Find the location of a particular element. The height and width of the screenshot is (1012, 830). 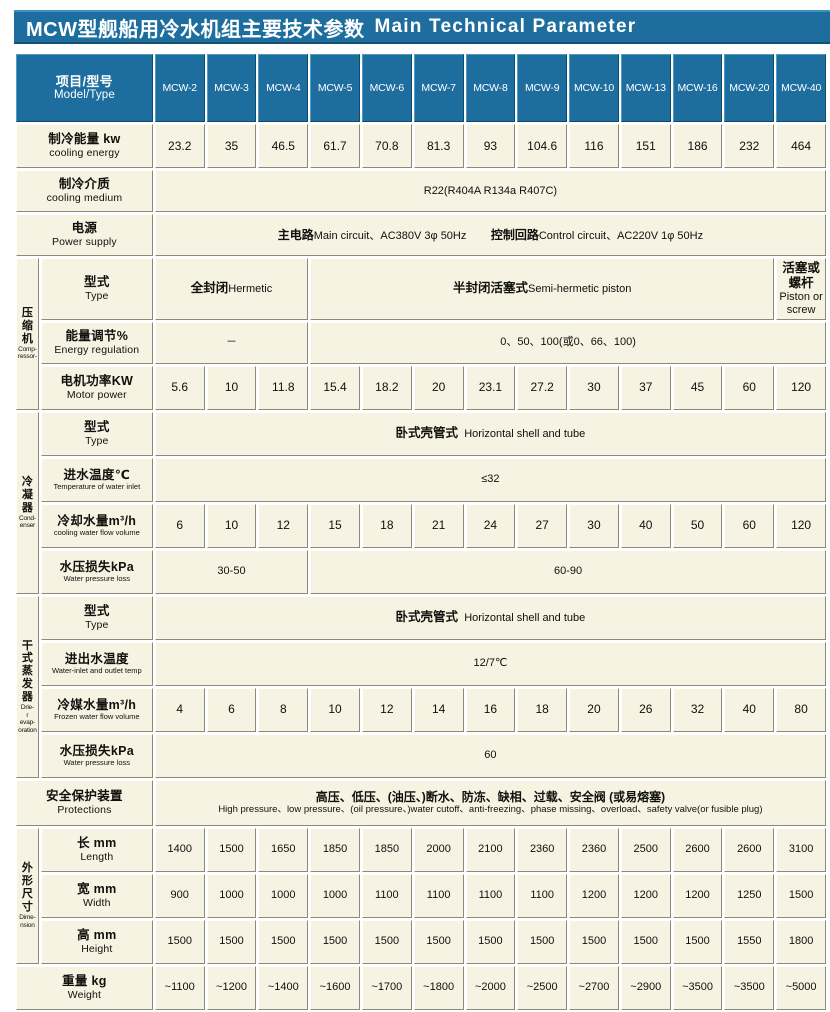

table-row: 进出水温度 Water-inlet and outlet temp 12/7℃ is located at coordinates (421, 663).